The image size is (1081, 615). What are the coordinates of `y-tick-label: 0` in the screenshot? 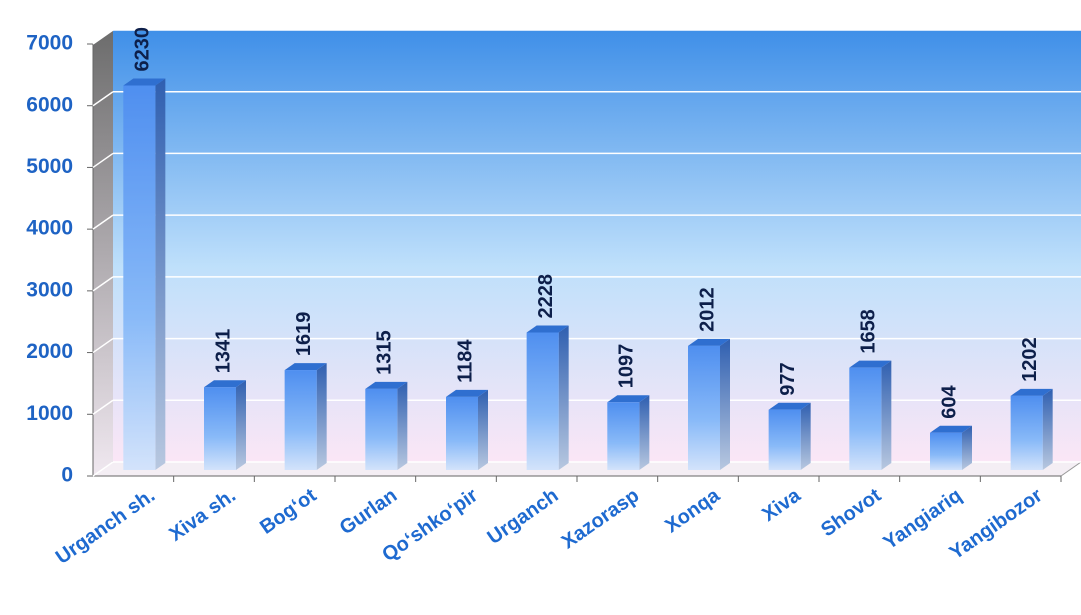 It's located at (67, 475).